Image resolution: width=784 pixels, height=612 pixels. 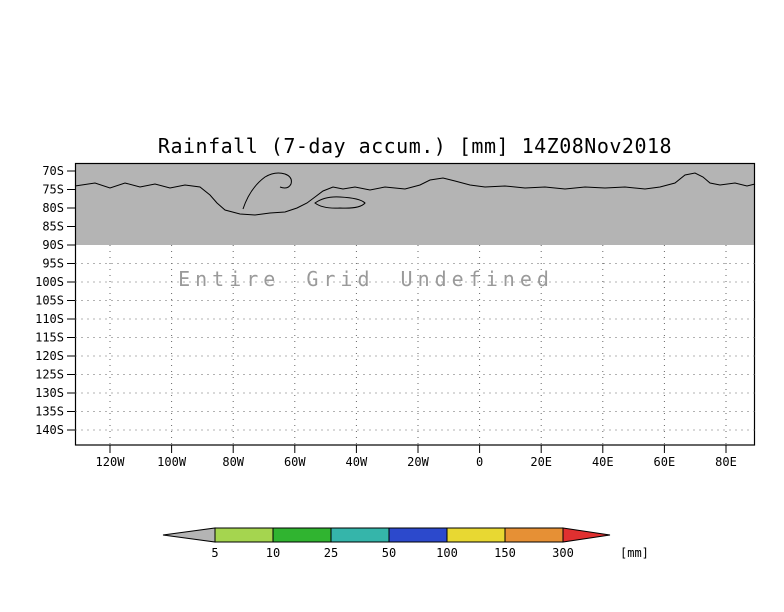 I want to click on coastline-island, so click(x=340, y=202).